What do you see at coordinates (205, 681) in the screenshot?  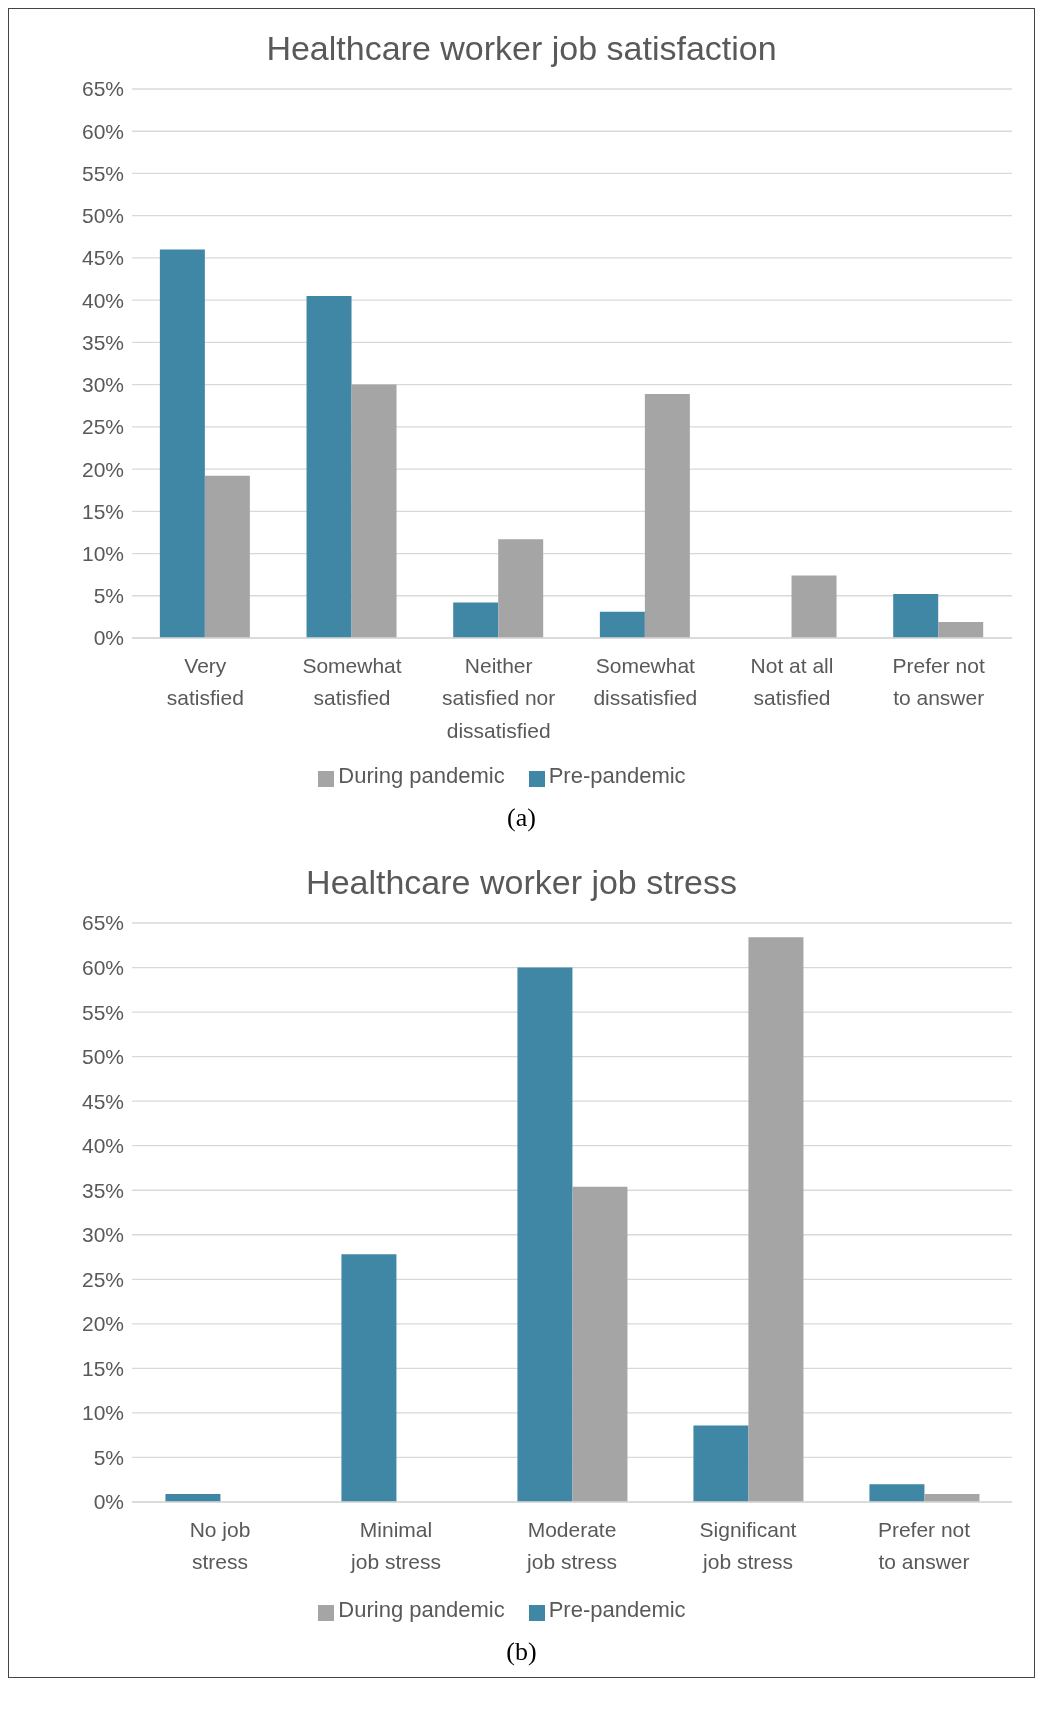 I see `x-tick-label: Very satisfied` at bounding box center [205, 681].